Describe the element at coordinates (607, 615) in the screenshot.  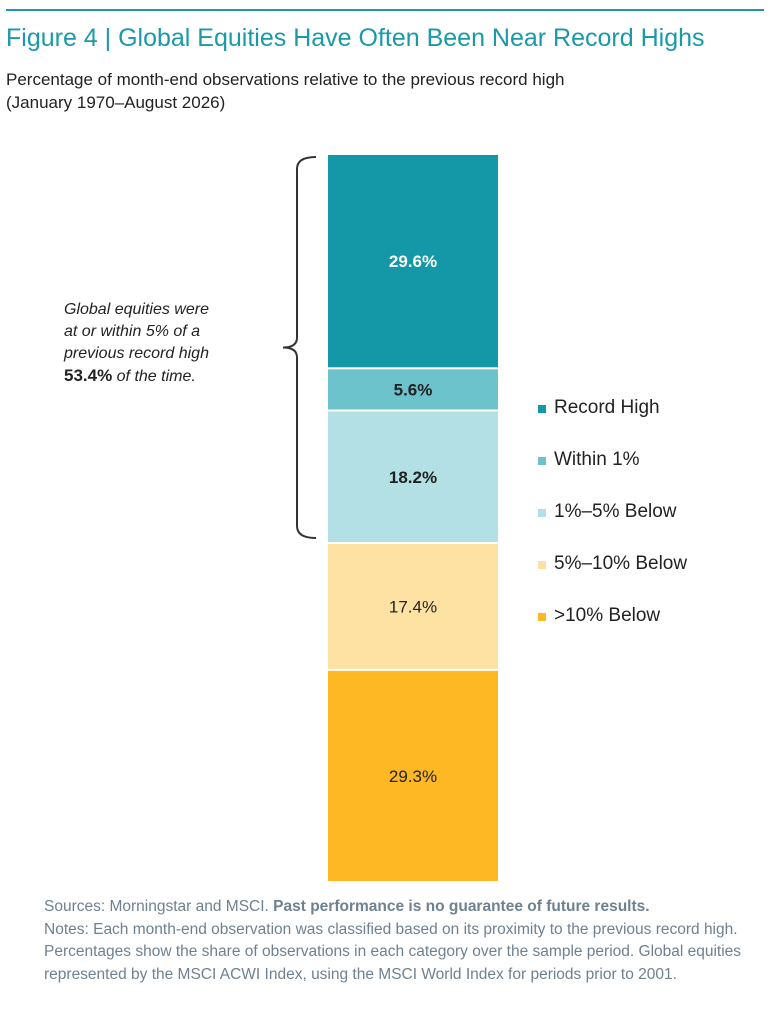
I see `legend-label-5: >10% Below` at that location.